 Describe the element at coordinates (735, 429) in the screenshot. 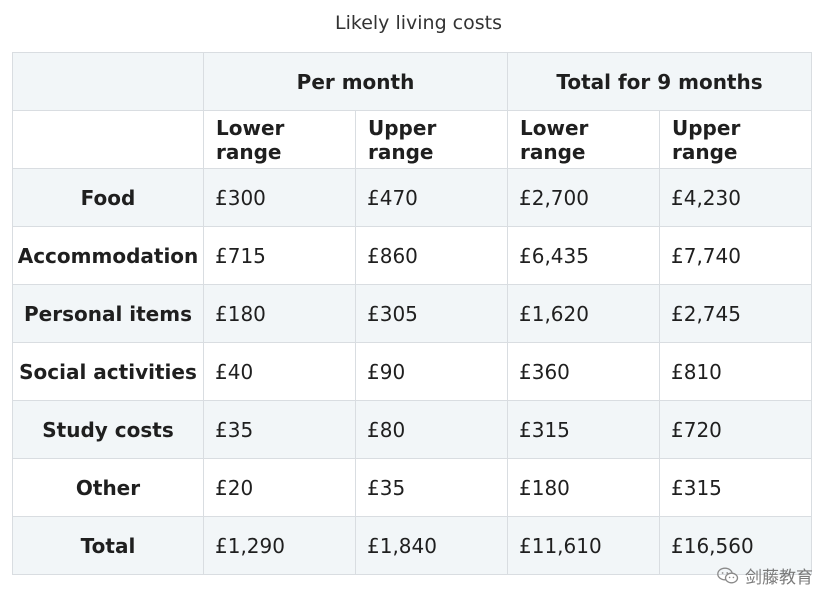

I see `table-cell: £720` at that location.